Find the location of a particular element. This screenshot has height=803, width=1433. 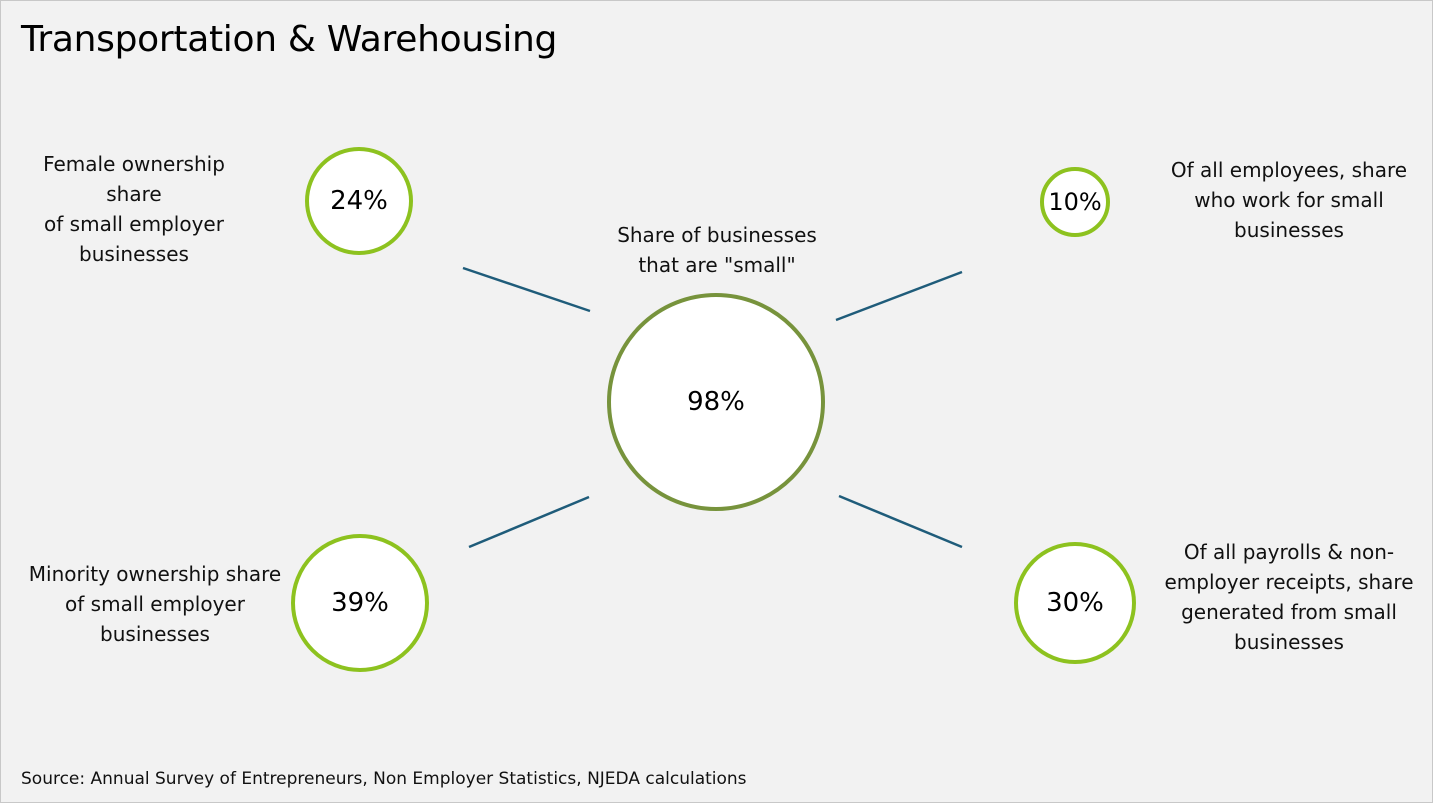

connector-top-right is located at coordinates (899, 296).